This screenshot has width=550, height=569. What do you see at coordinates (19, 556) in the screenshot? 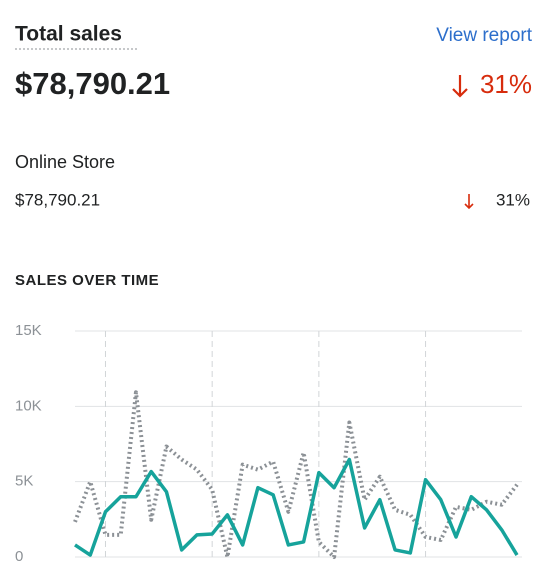
I see `y-tick-label: 0` at bounding box center [19, 556].